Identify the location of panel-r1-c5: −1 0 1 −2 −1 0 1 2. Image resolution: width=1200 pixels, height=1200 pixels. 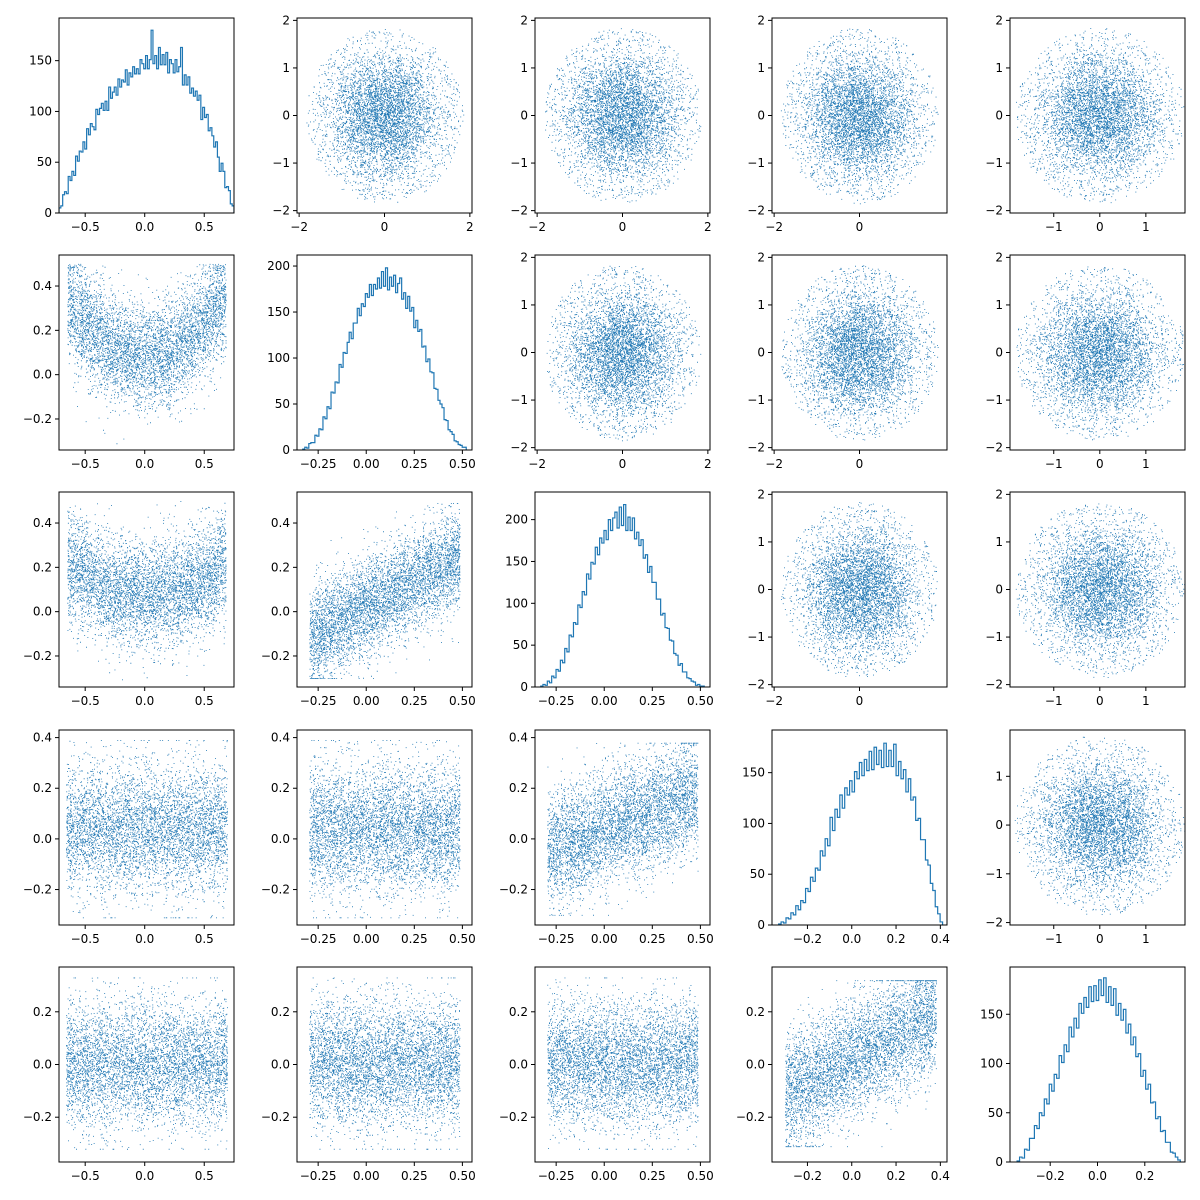
(1085, 123).